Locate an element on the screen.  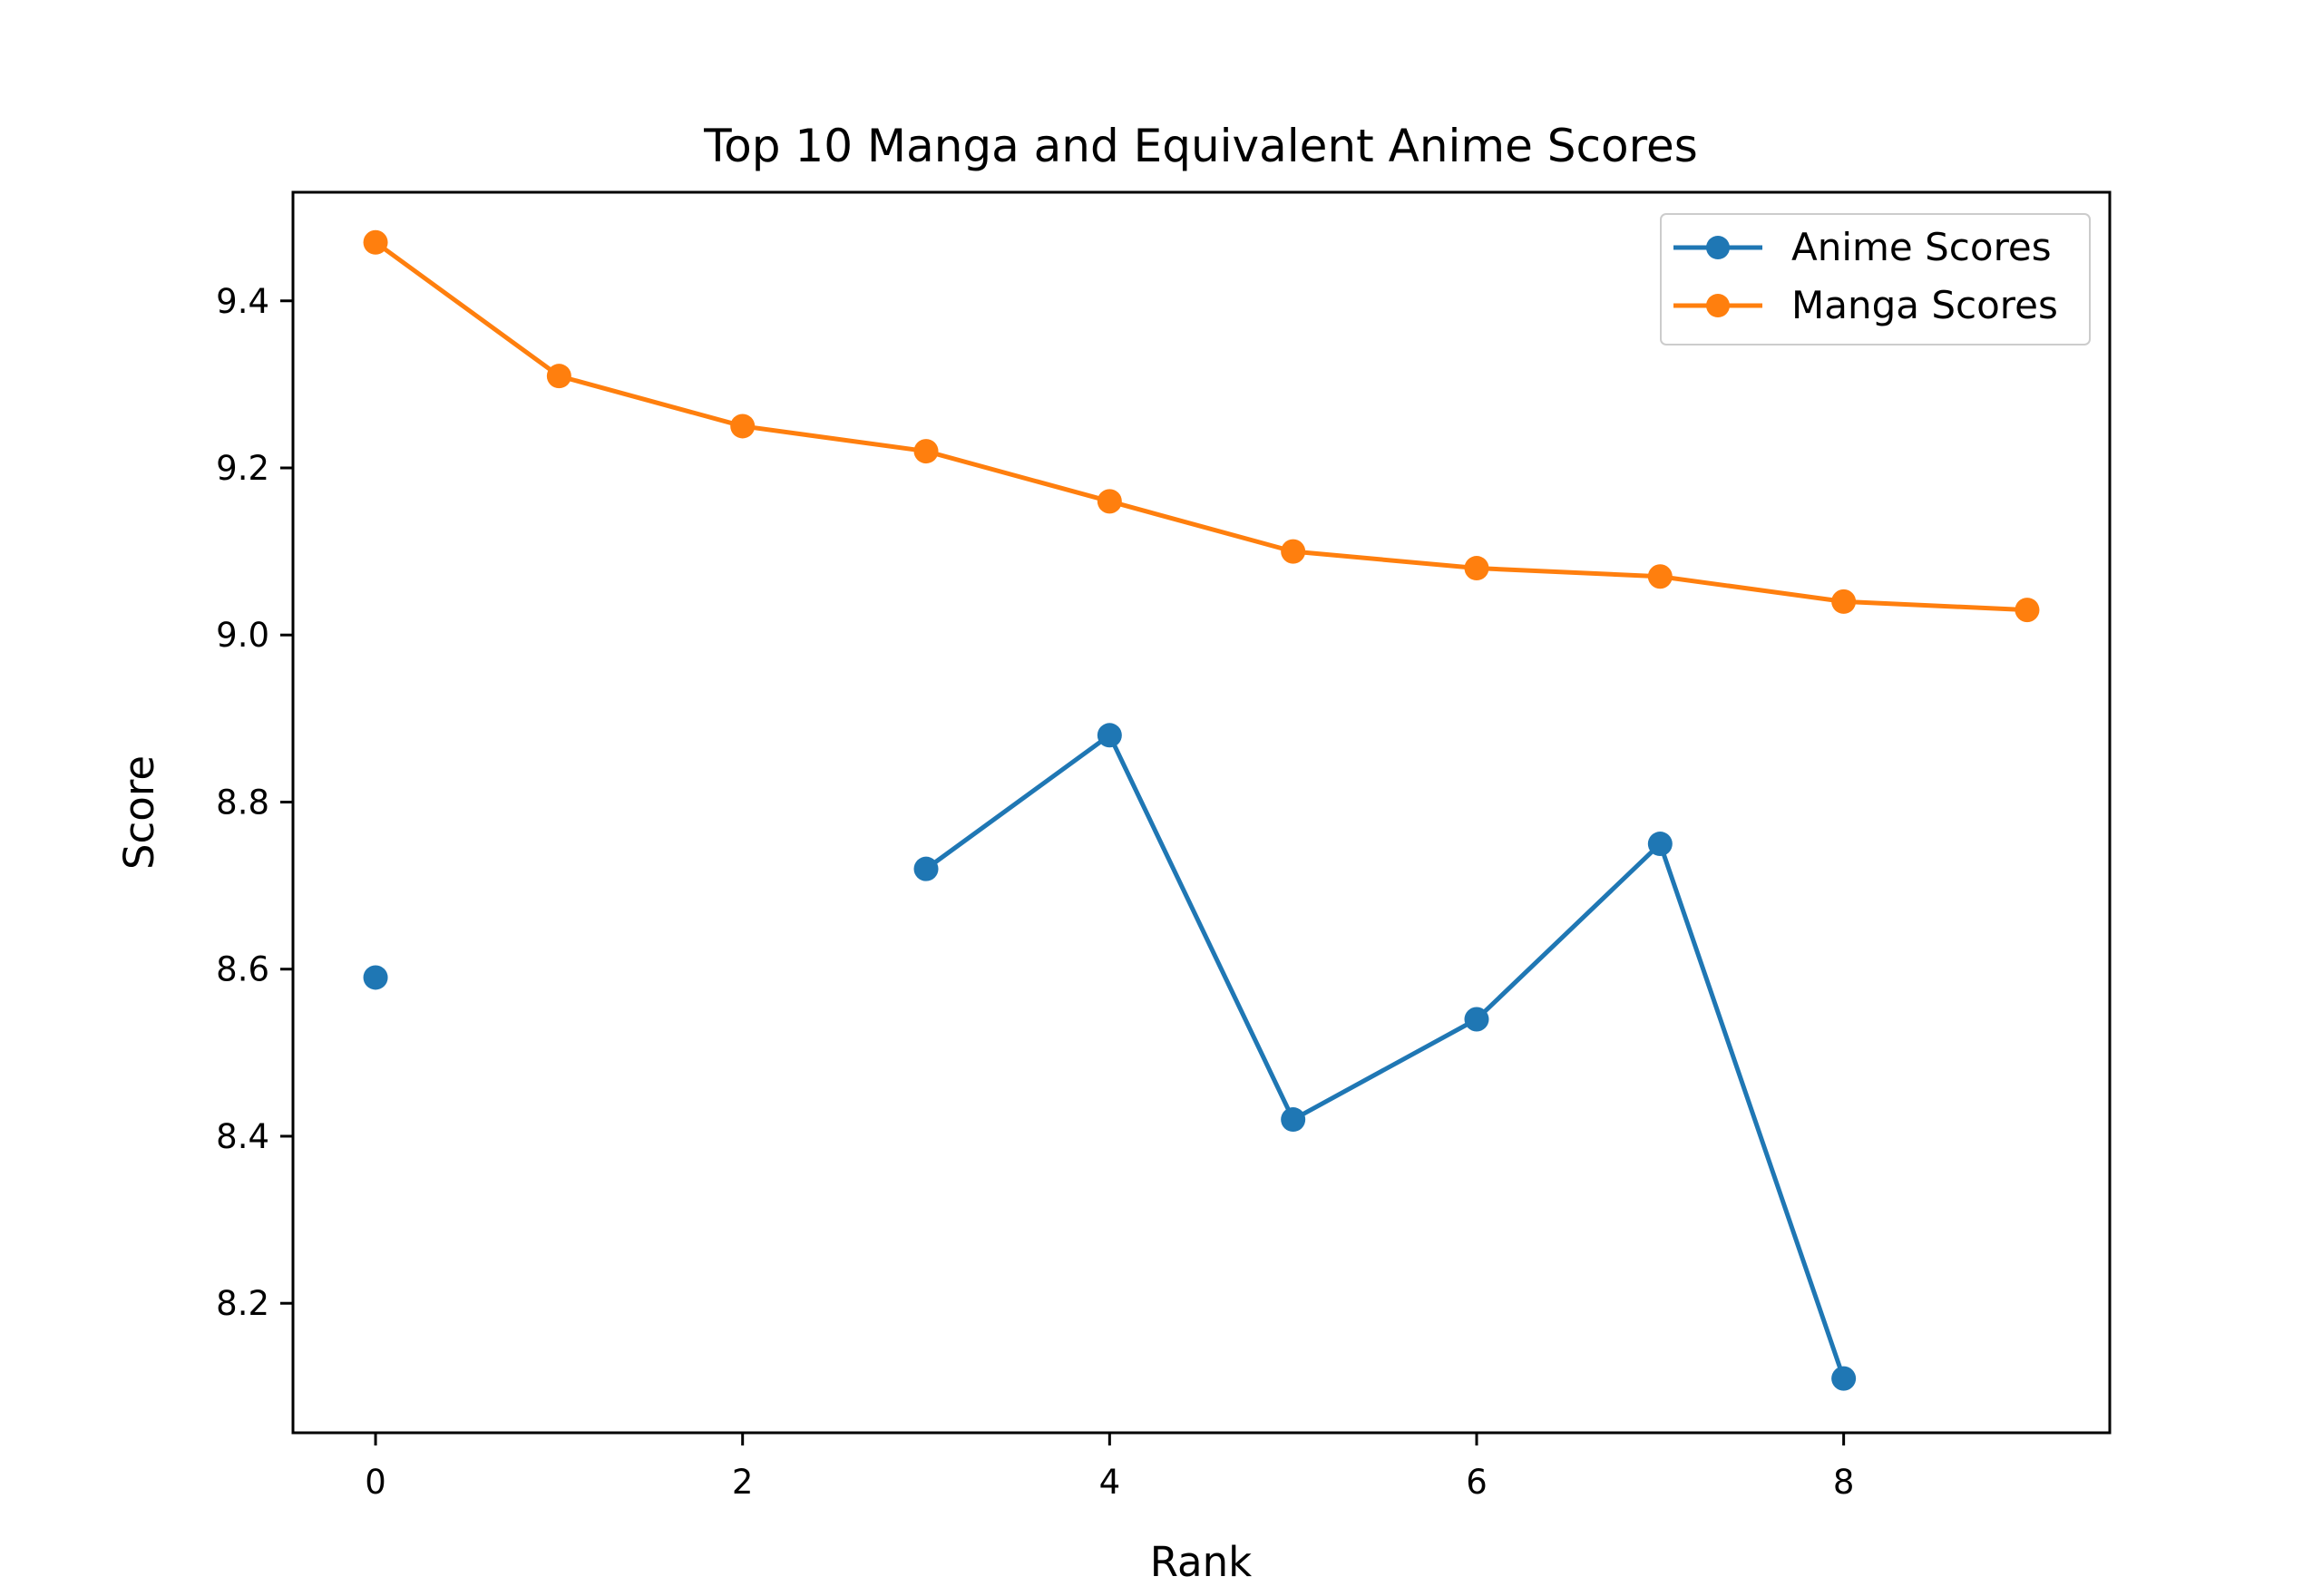
legend-manga-label: Manga Scores is located at coordinates (1924, 305).